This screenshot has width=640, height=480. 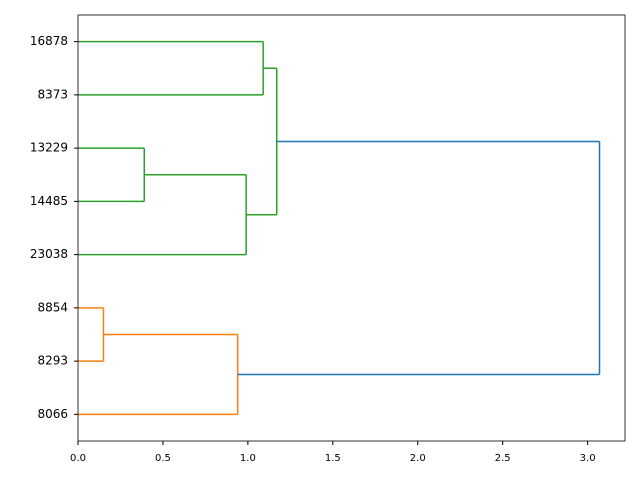 What do you see at coordinates (333, 458) in the screenshot?
I see `x-tick-label: 1.5` at bounding box center [333, 458].